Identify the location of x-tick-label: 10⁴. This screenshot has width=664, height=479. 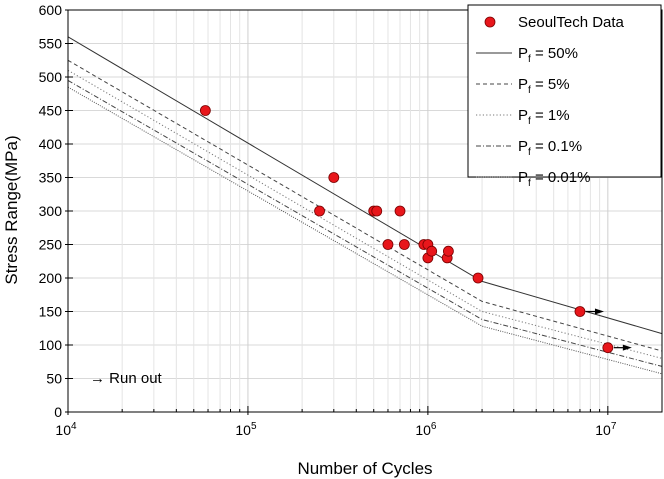
(66, 429).